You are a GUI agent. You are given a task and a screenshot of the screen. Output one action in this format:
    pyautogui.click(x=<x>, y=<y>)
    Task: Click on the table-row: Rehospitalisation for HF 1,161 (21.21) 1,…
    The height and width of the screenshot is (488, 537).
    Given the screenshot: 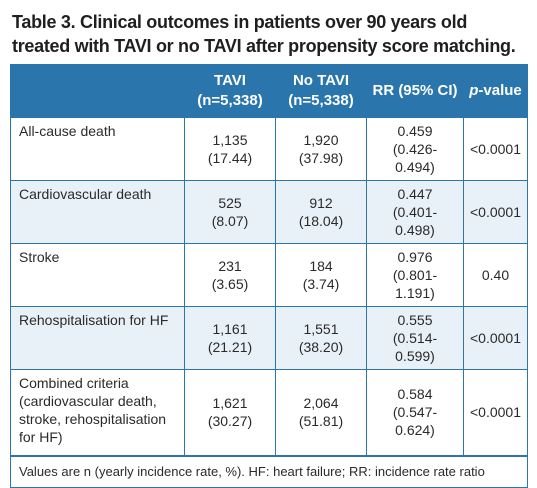 What is the action you would take?
    pyautogui.click(x=269, y=338)
    